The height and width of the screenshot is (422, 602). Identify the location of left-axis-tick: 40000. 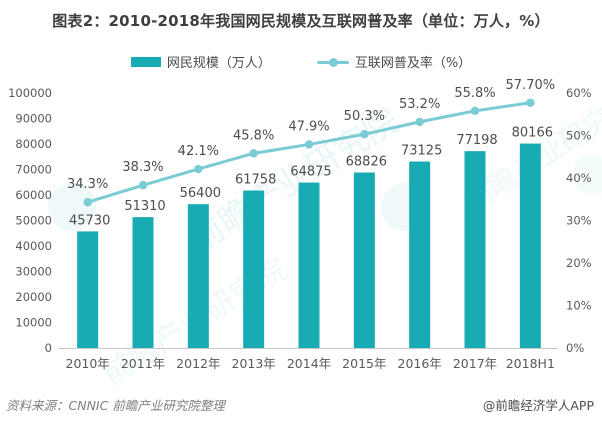
(33, 246).